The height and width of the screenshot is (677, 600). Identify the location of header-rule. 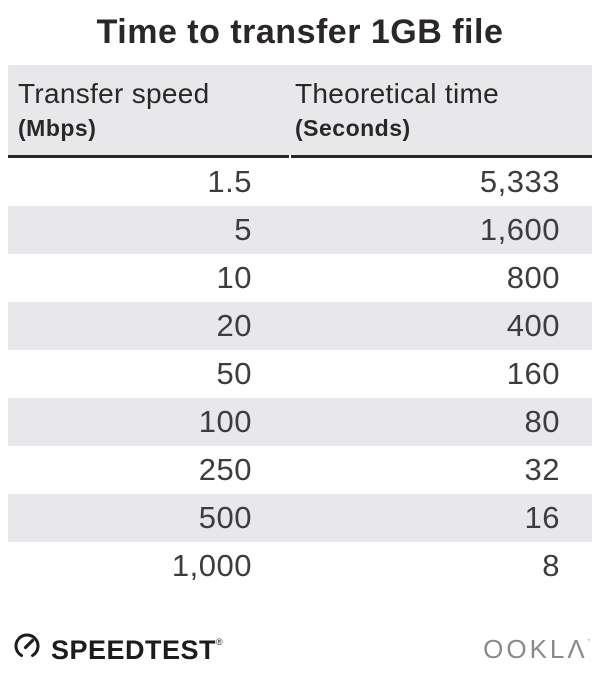
(300, 156).